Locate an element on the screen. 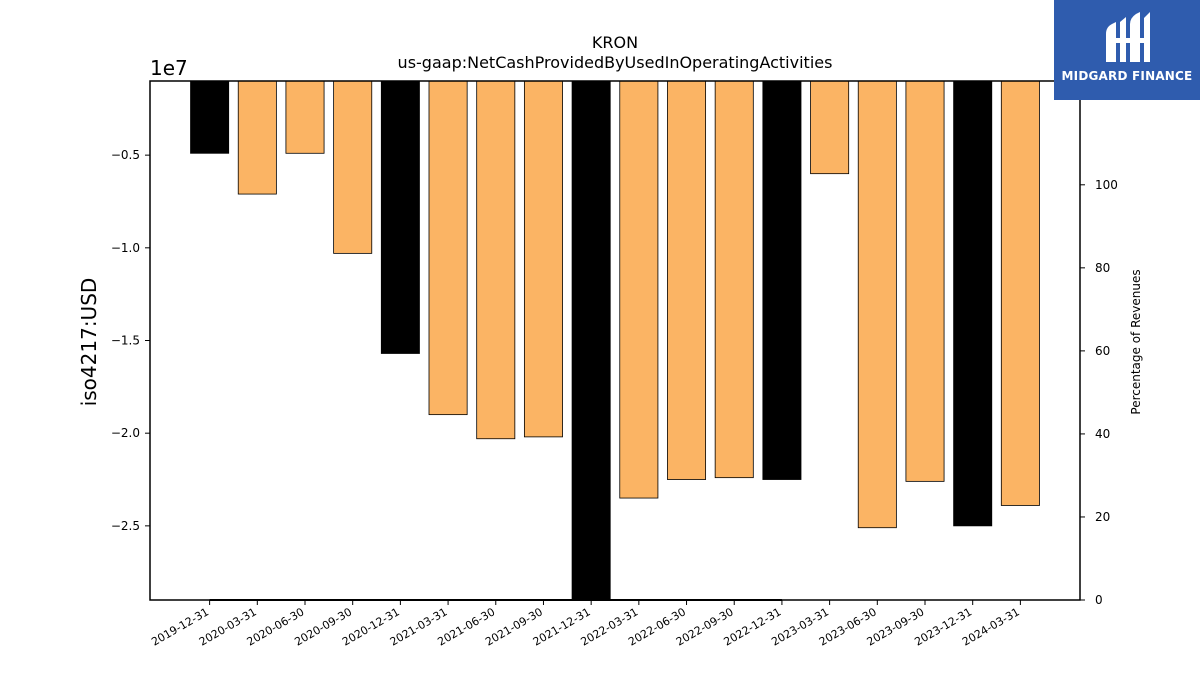 This screenshot has width=1200, height=675. y-tick-label: −0.5 is located at coordinates (125, 155).